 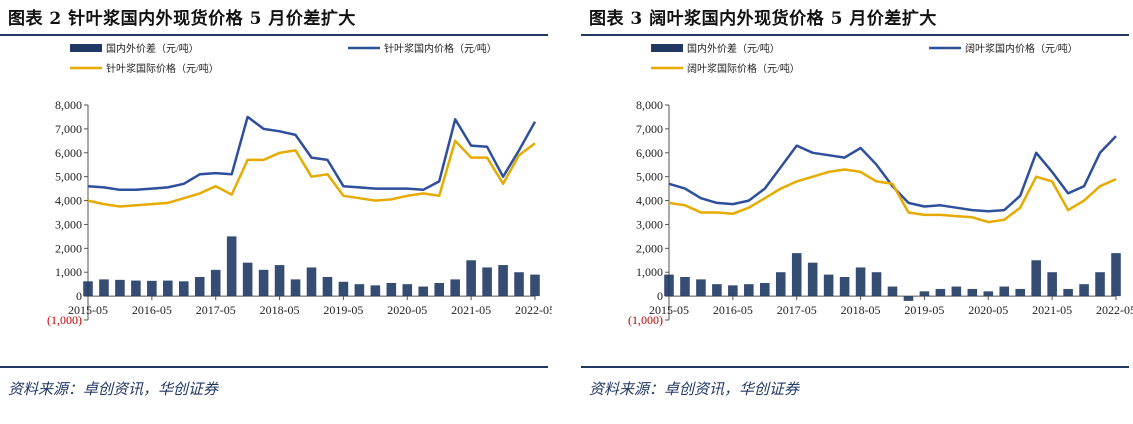 I want to click on legend-label: 针叶浆国内价格（元/吨）, so click(x=440, y=48).